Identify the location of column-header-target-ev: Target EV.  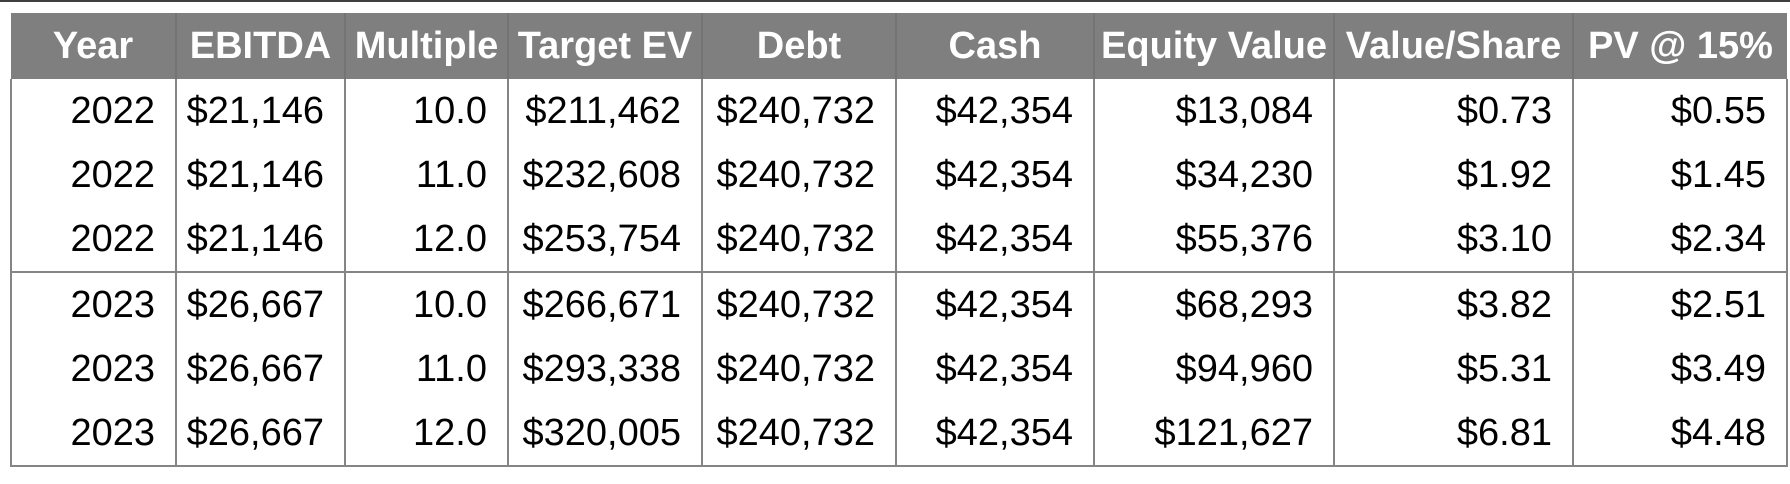
(604, 46).